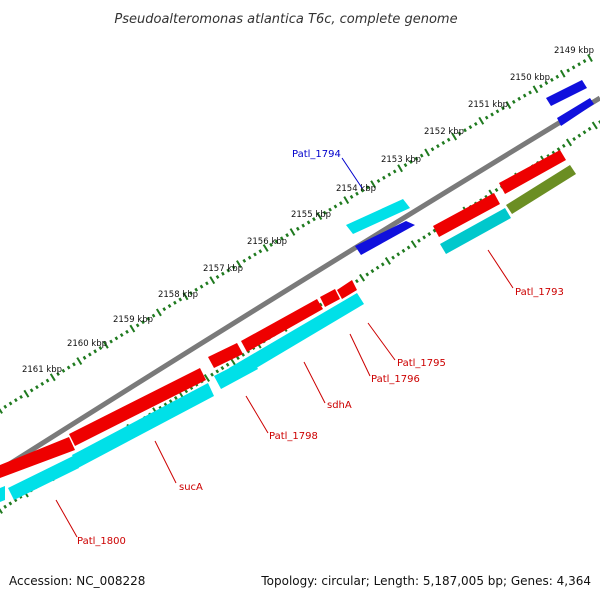 The width and height of the screenshot is (600, 600). Describe the element at coordinates (191, 487) in the screenshot. I see `label-suca: sucA` at that location.